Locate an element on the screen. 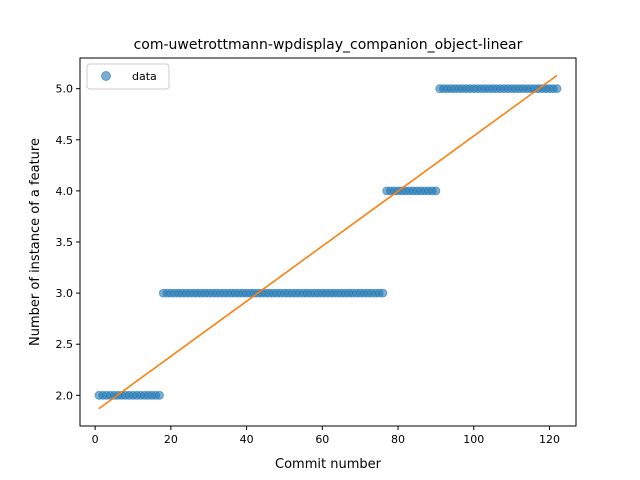  legend-box is located at coordinates (128, 76).